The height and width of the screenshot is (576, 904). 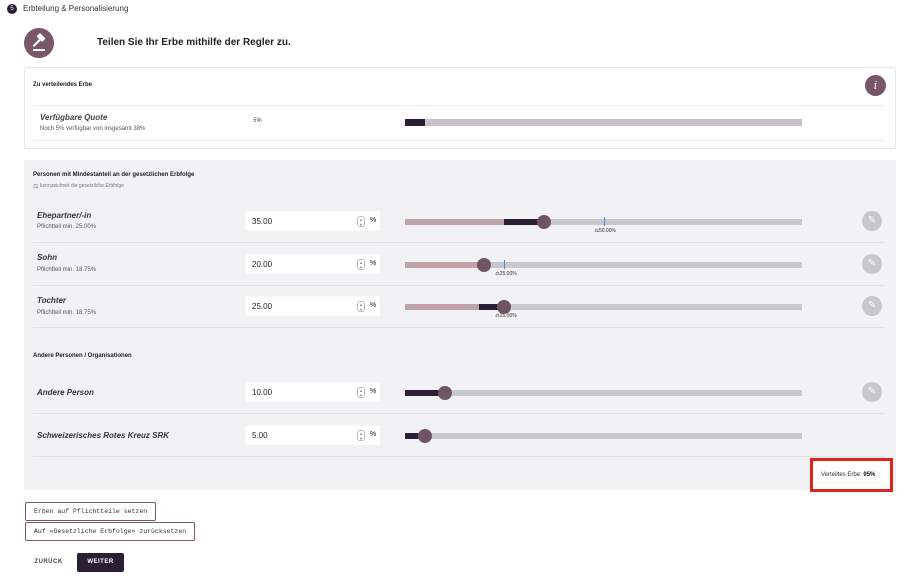 I want to click on distributed-total-label: Verteiltes Erbe:, so click(x=841, y=475).